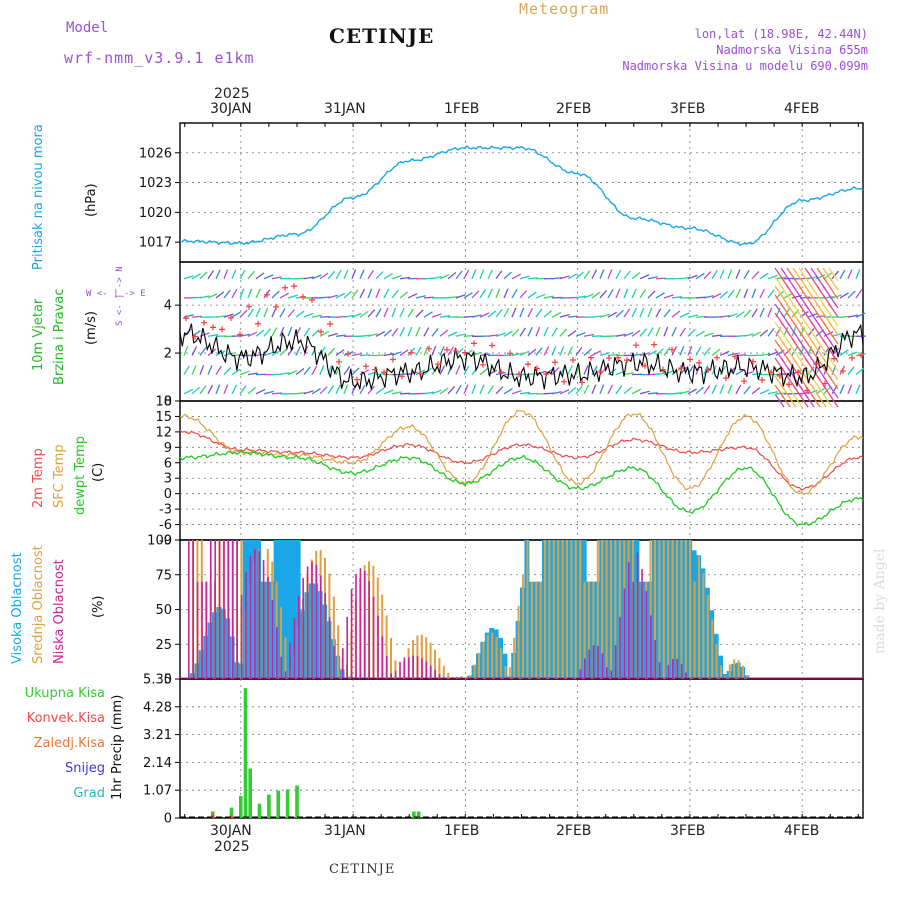  I want to click on high-cloud-bar, so click(289, 609).